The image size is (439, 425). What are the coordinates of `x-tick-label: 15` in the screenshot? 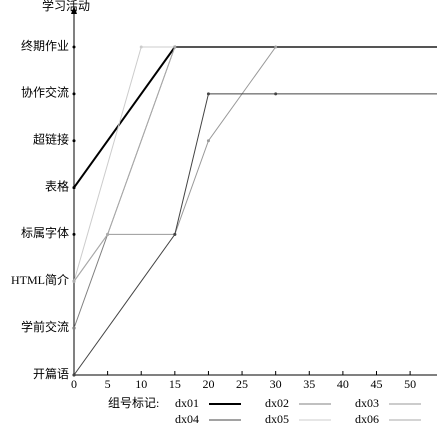 It's located at (175, 384).